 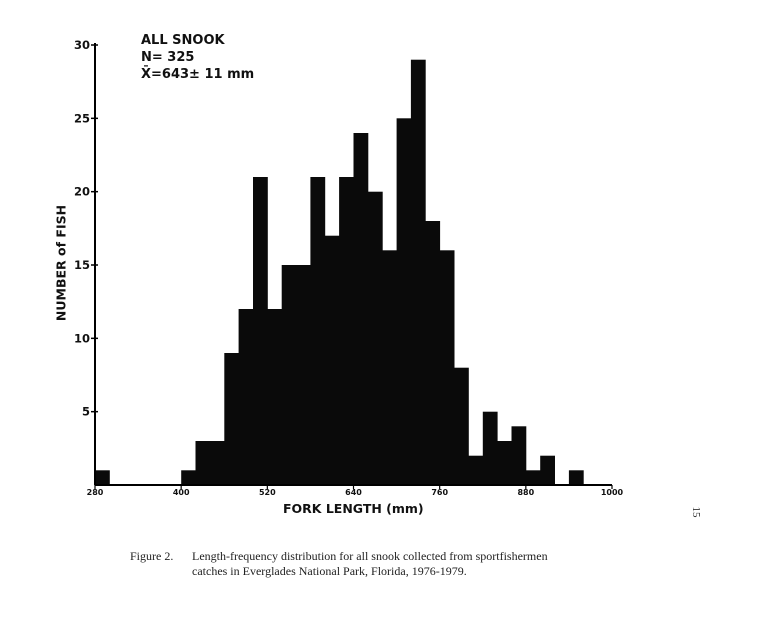 I want to click on y-ticks: 5 10 15 20 25 30, so click(x=86, y=228).